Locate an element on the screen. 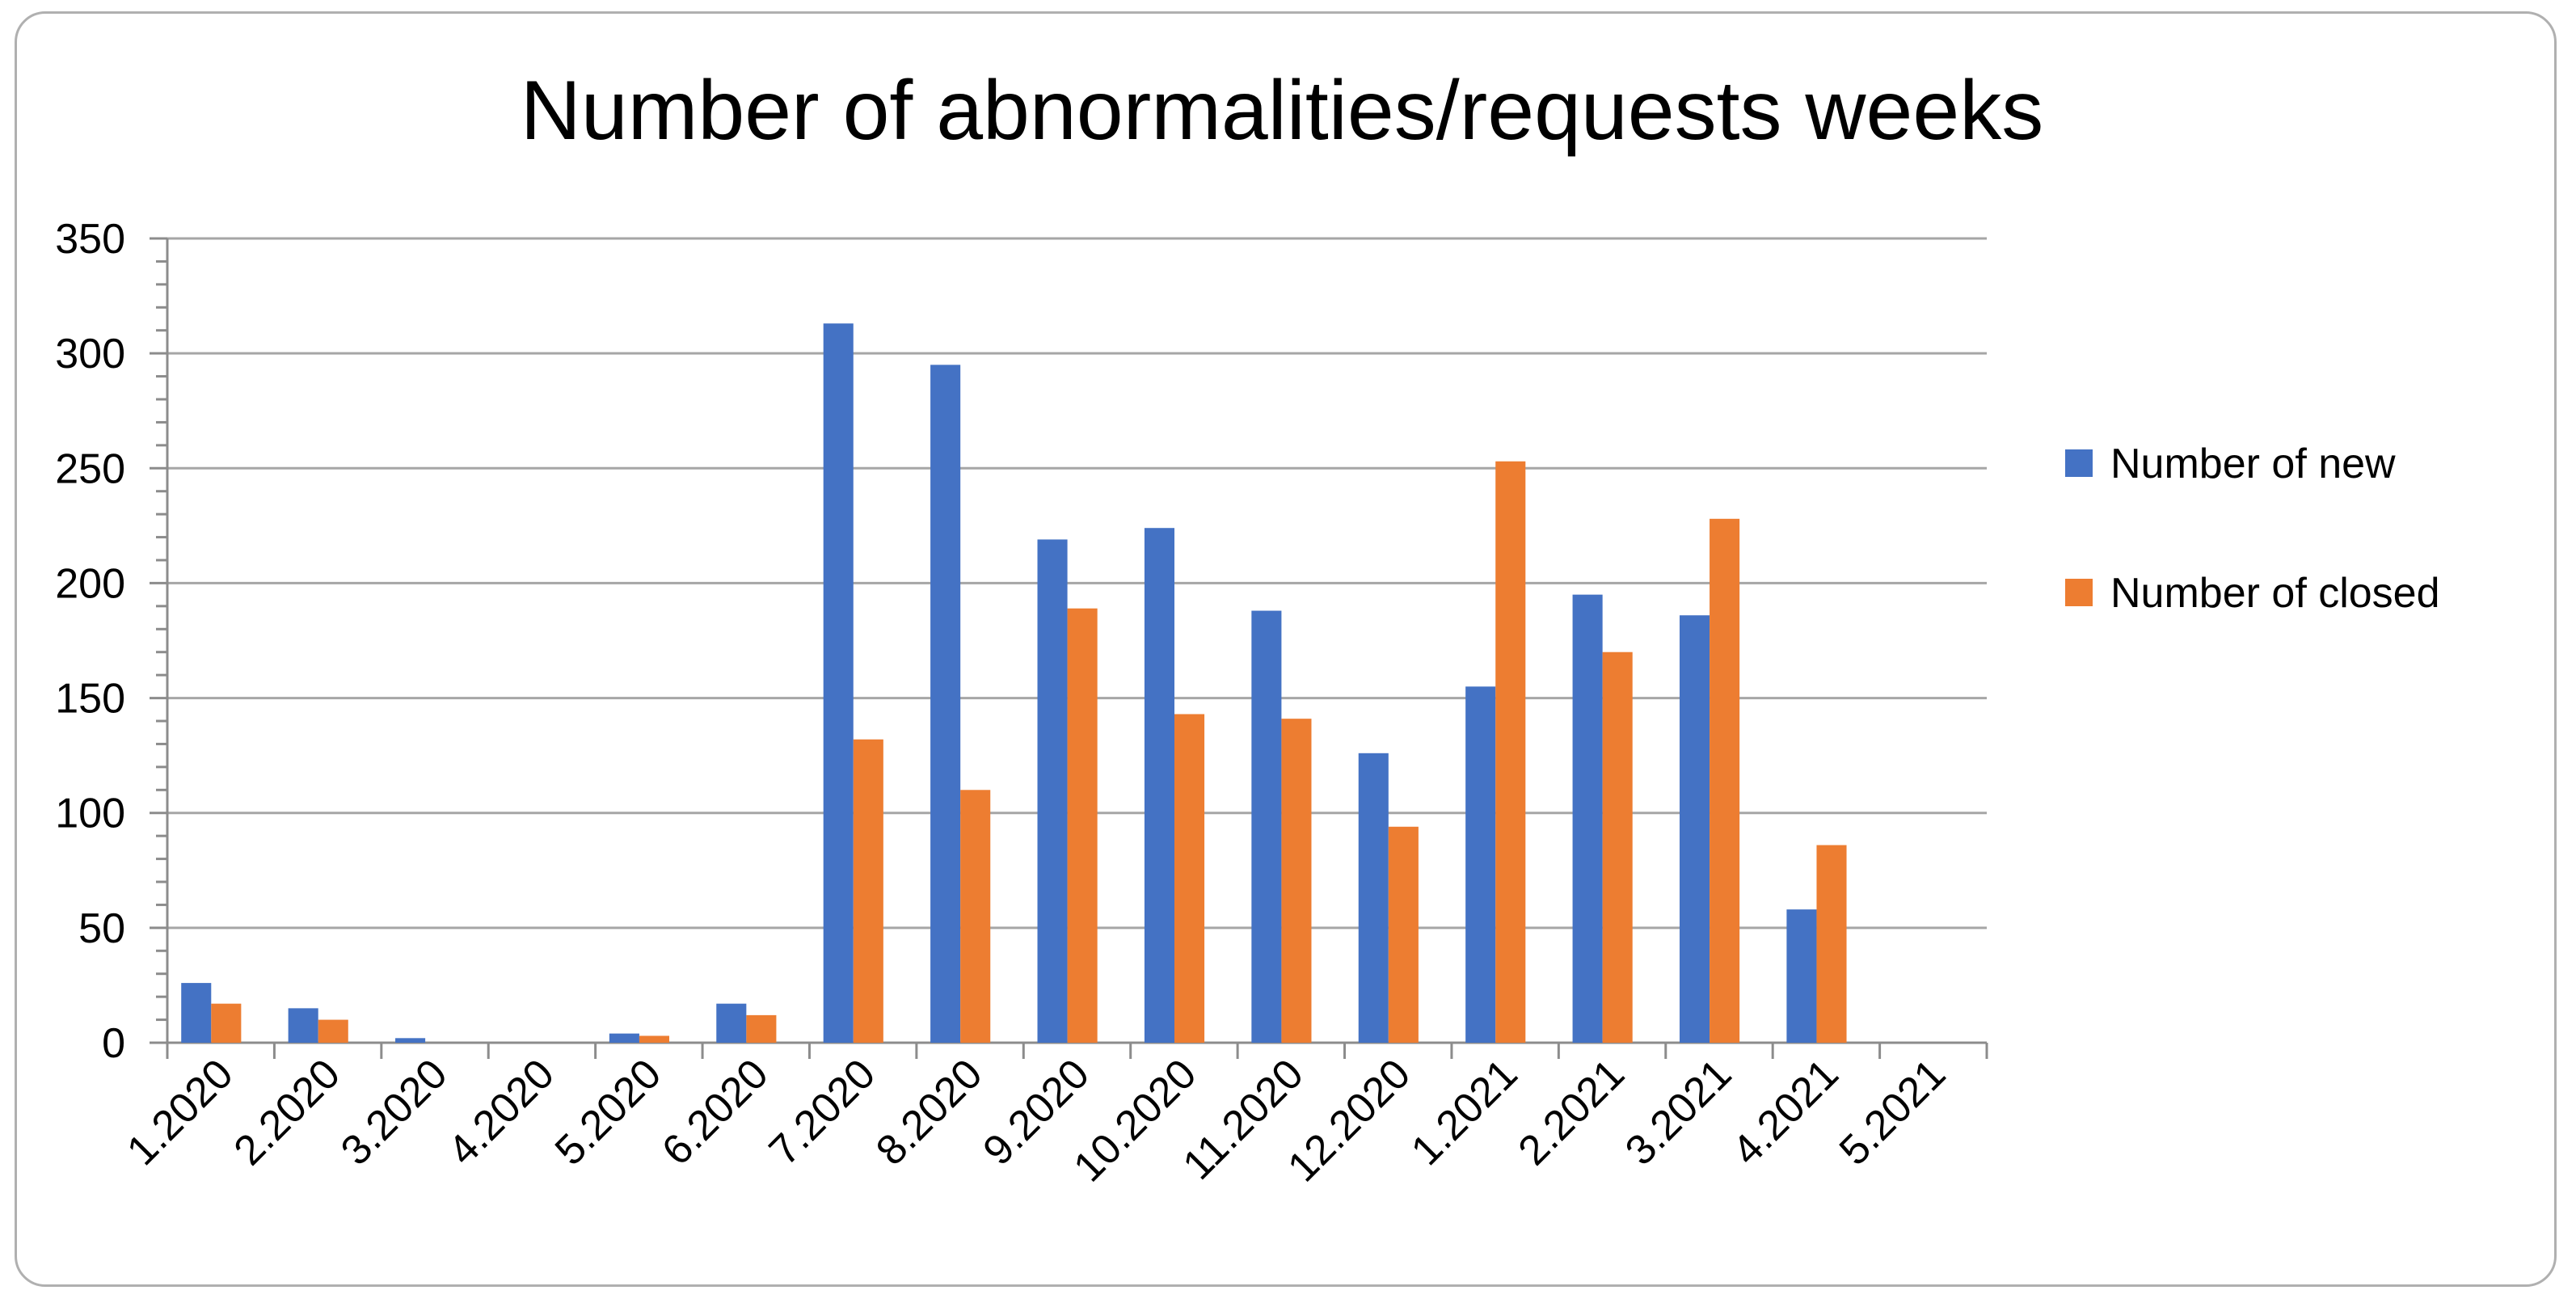 Image resolution: width=2576 pixels, height=1303 pixels. x-tick-label: 4.2020 is located at coordinates (501, 1112).